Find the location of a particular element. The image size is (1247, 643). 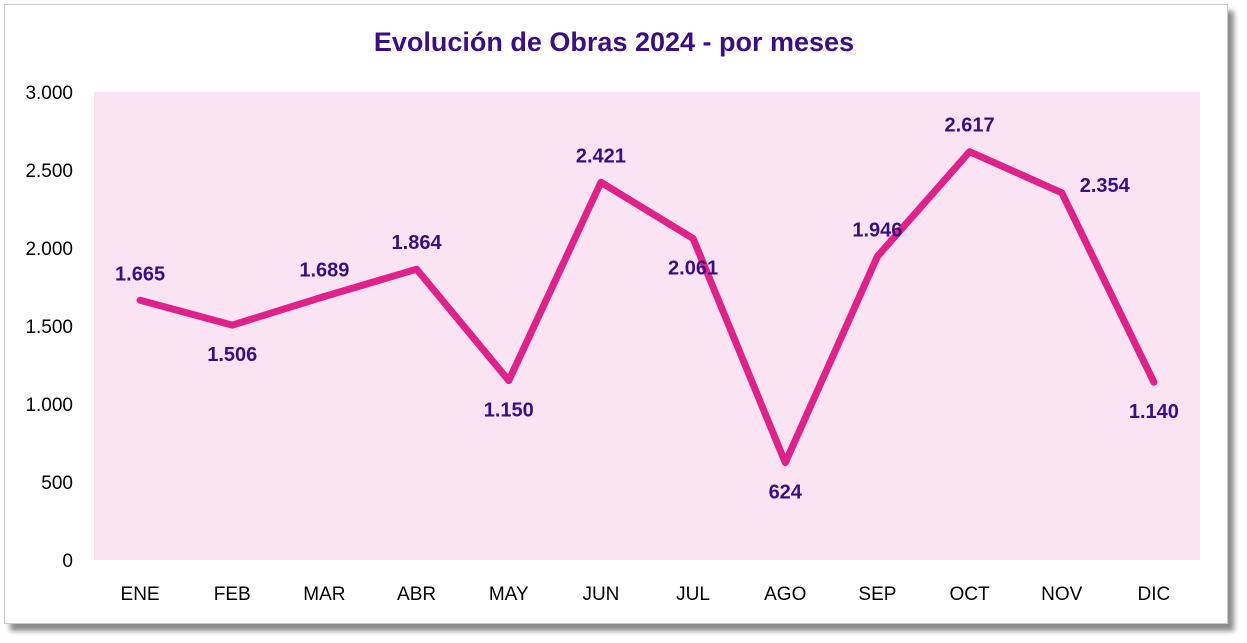

y-tick-label: 1.500 is located at coordinates (49, 327).